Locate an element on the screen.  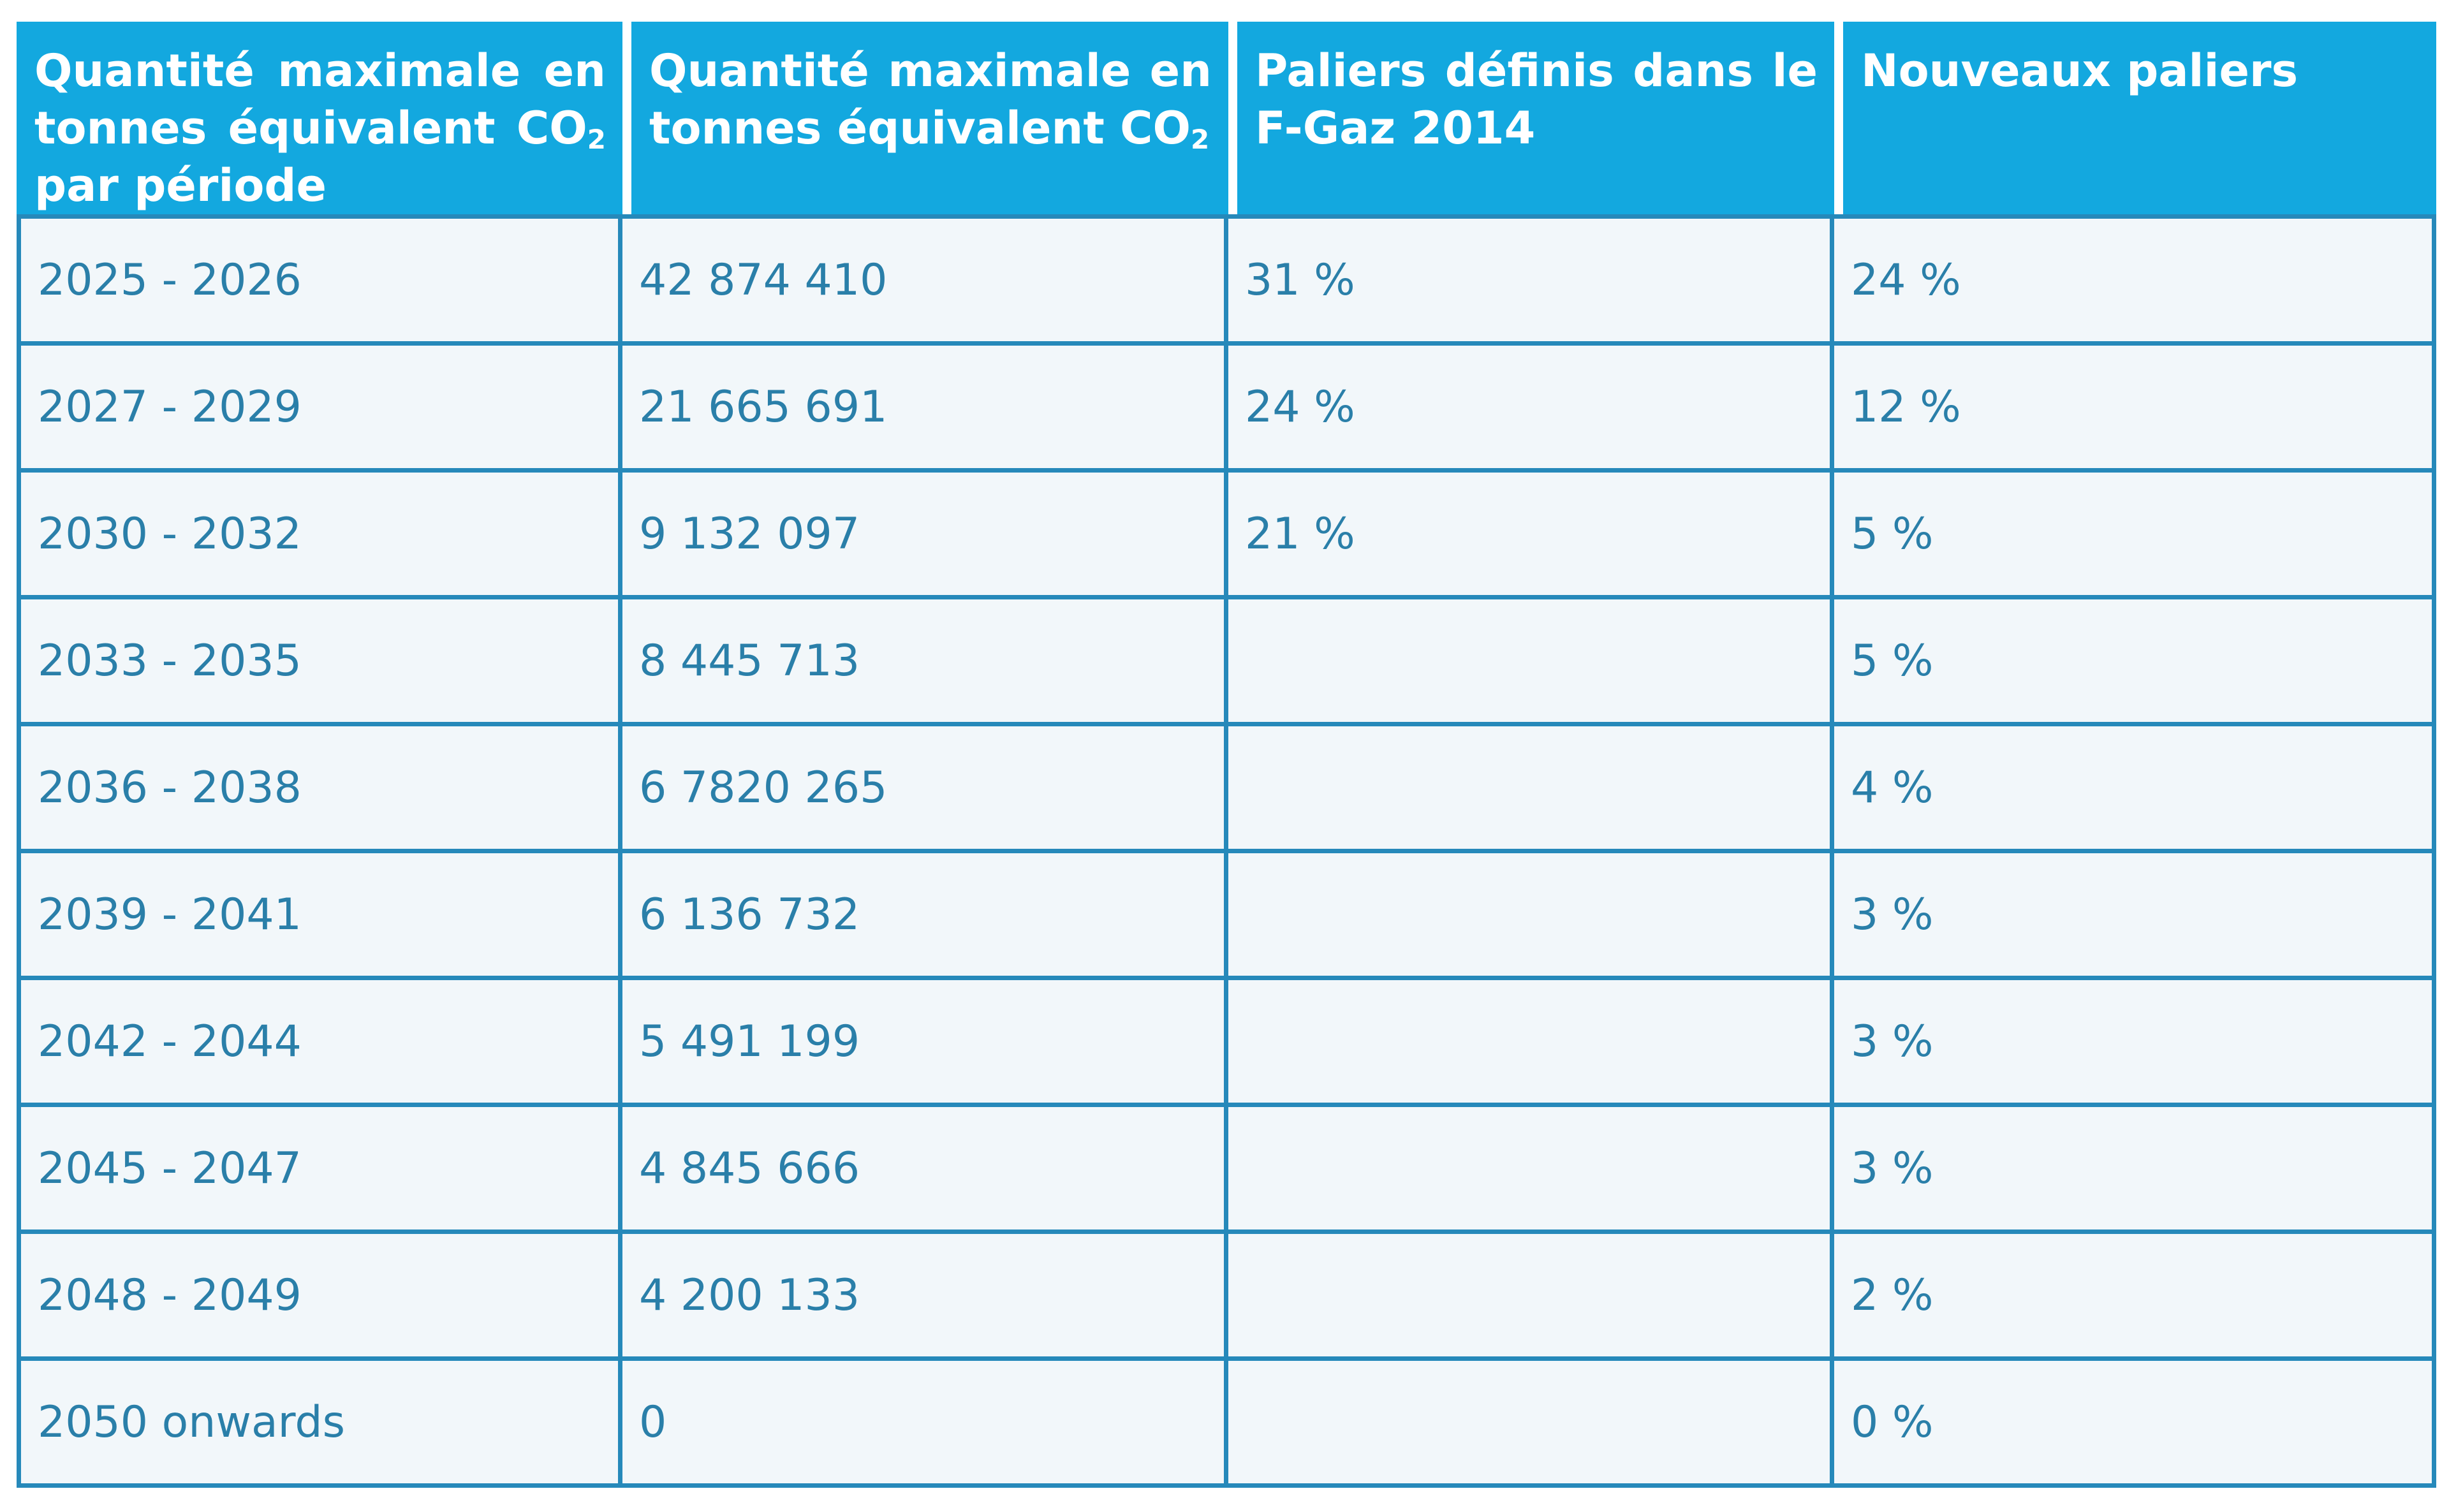
header-fgaz-2014-steps: Paliers définis dans le F-Gaz 2014 is located at coordinates (1531, 118).